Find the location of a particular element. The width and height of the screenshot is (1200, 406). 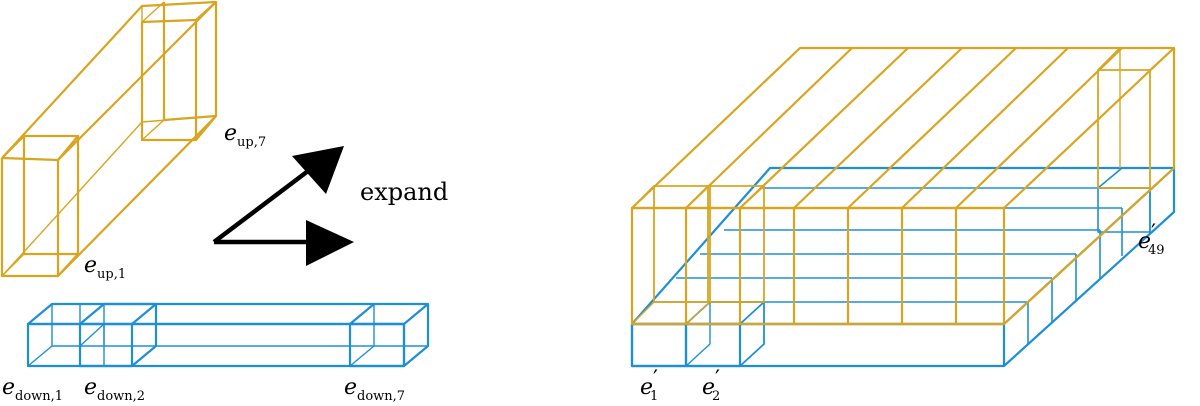

arrow-head-right is located at coordinates (330, 243).